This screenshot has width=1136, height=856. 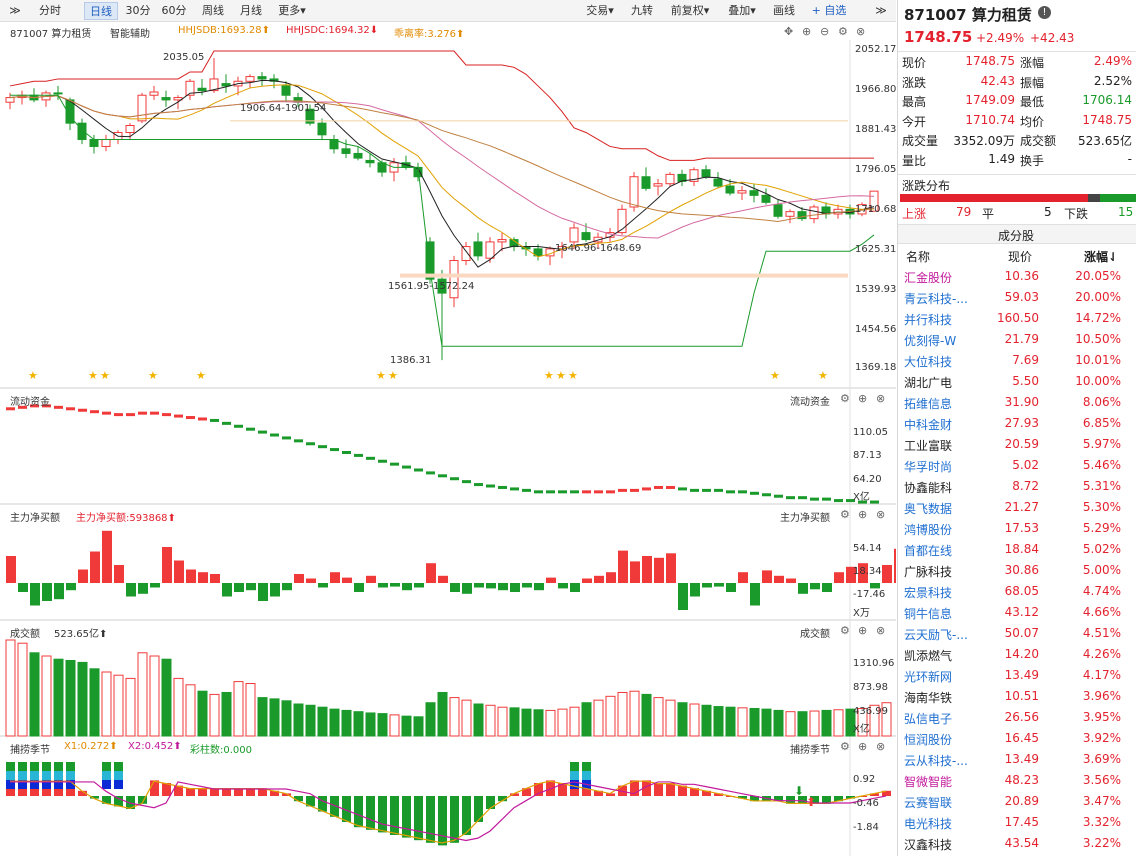 I want to click on col-name: 名称, so click(x=918, y=257).